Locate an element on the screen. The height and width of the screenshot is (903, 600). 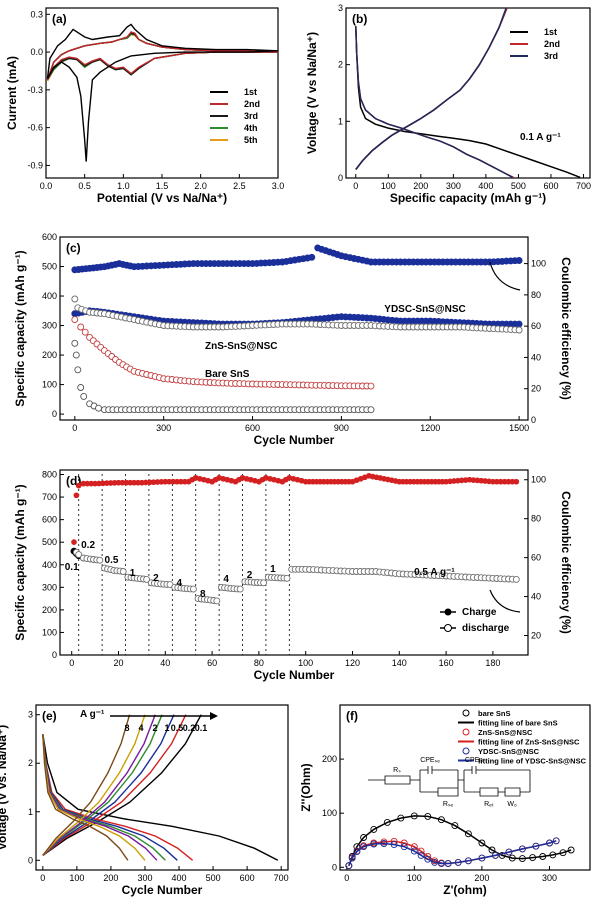
y-axis-label: Specific capacity (mAh g⁻¹) is located at coordinates (20, 562).